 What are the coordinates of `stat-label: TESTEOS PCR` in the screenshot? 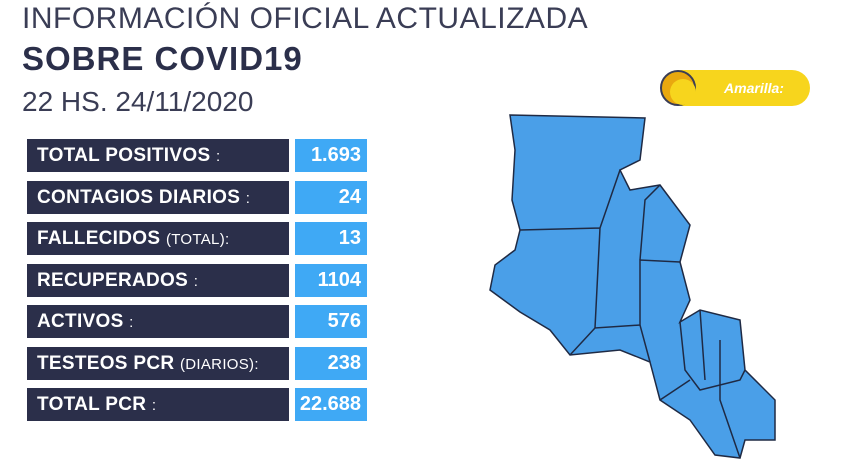 It's located at (106, 363).